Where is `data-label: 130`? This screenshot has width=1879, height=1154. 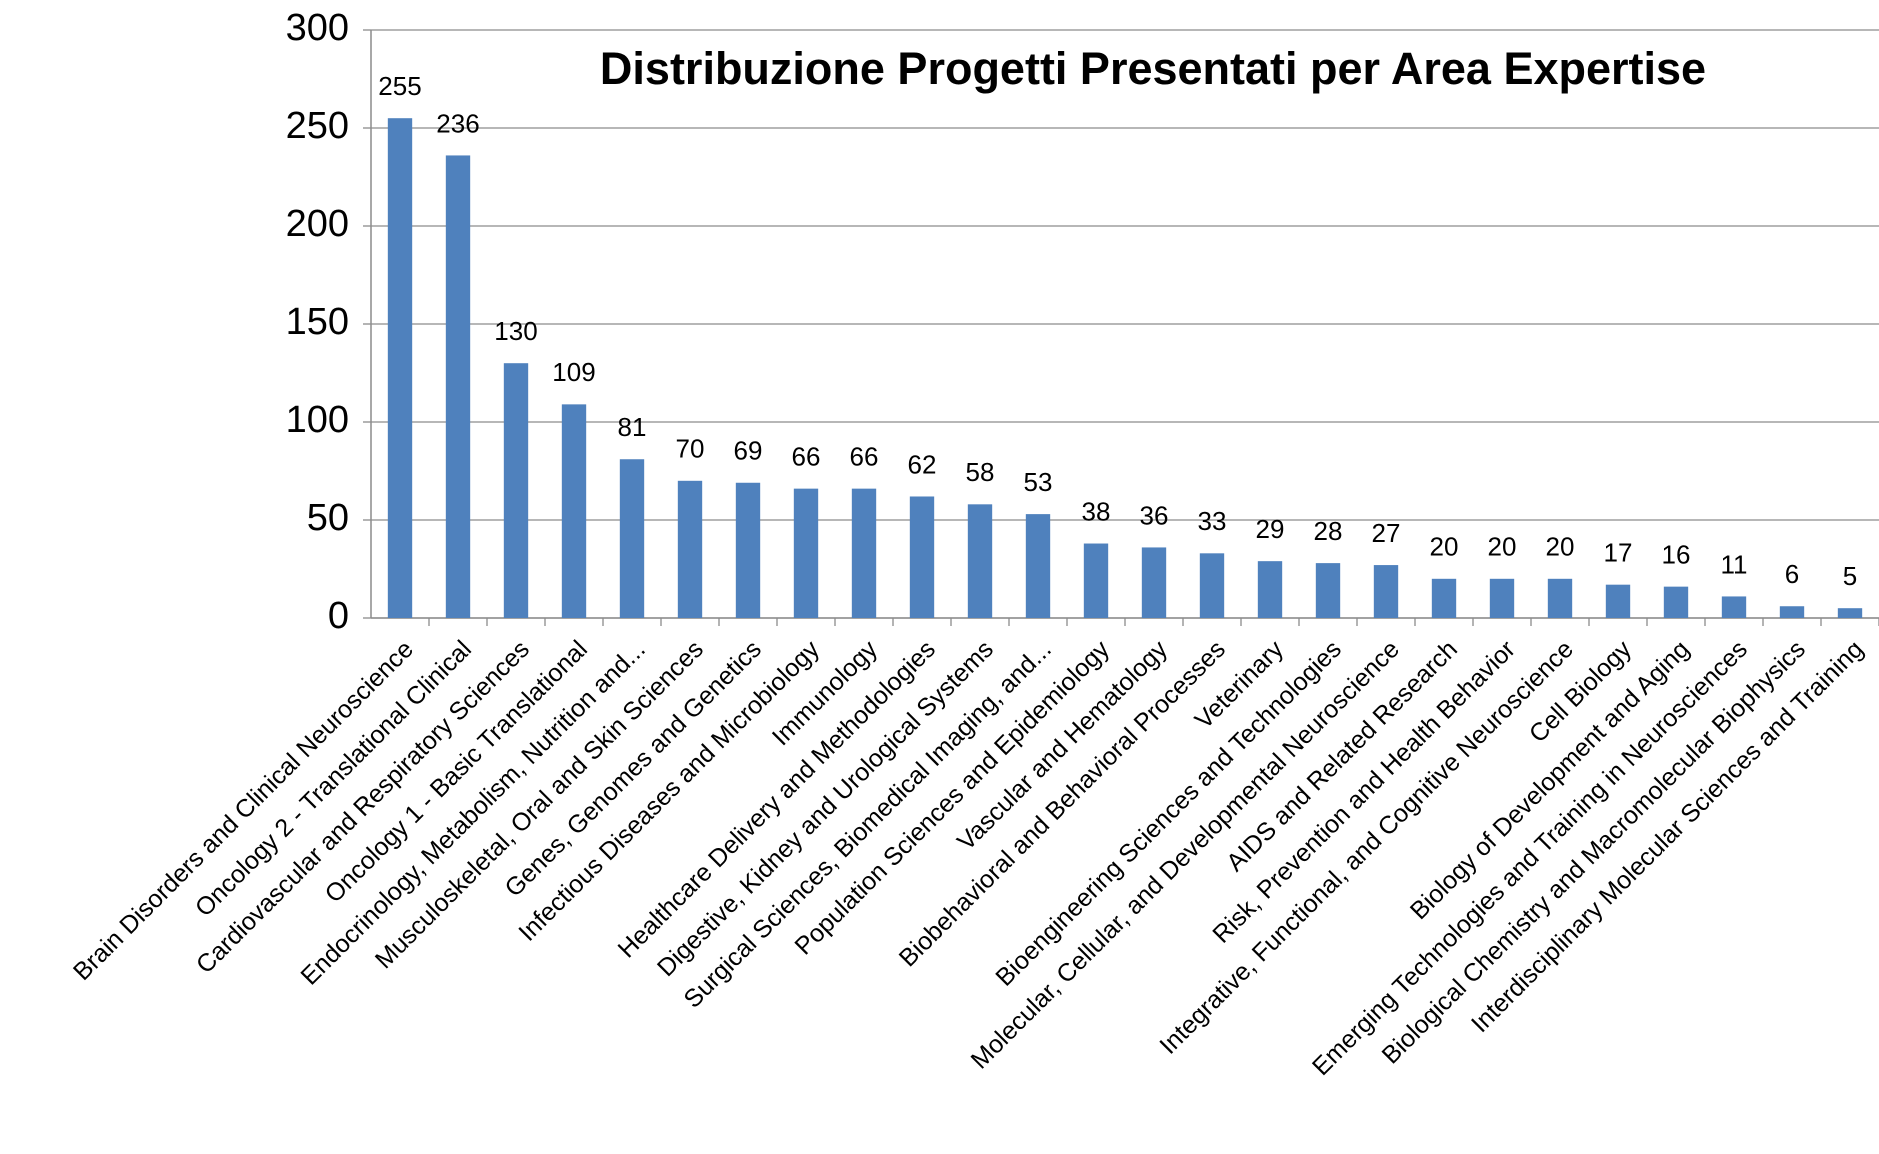 data-label: 130 is located at coordinates (515, 331).